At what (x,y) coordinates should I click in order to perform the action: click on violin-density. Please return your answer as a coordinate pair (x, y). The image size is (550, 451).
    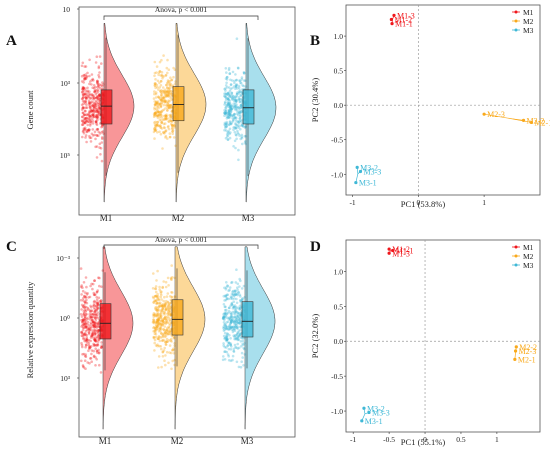
    Looking at the image, I should click on (191, 112).